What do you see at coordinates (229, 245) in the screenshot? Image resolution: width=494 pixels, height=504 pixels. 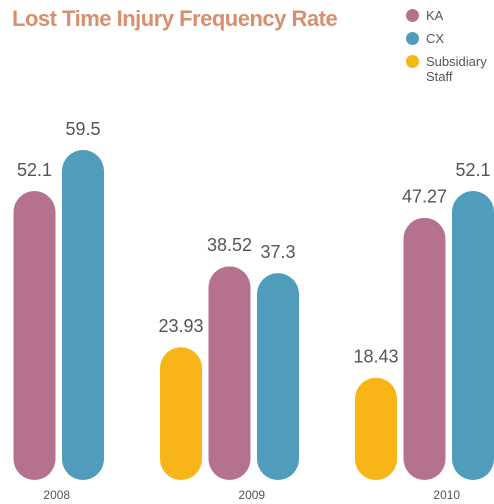 I see `value-label: 38.52` at bounding box center [229, 245].